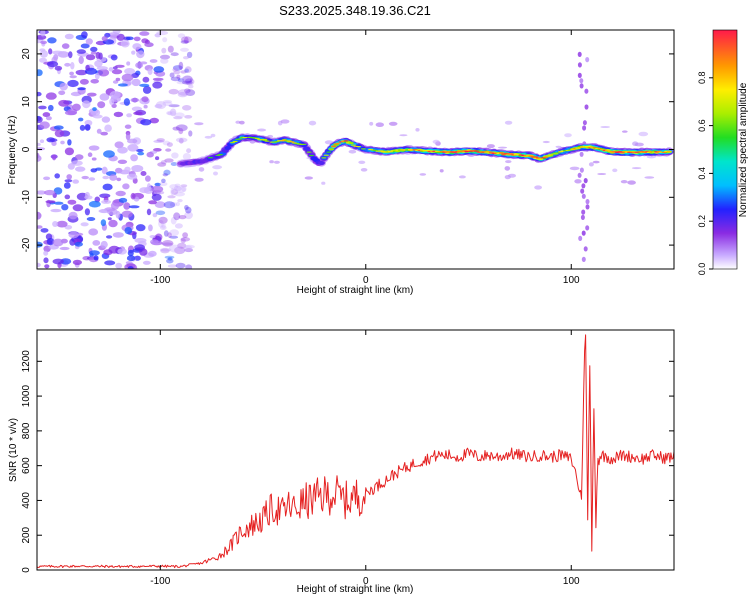 This screenshot has width=750, height=600. What do you see at coordinates (355, 589) in the screenshot?
I see `snr-x-label: Height of straight line (km)` at bounding box center [355, 589].